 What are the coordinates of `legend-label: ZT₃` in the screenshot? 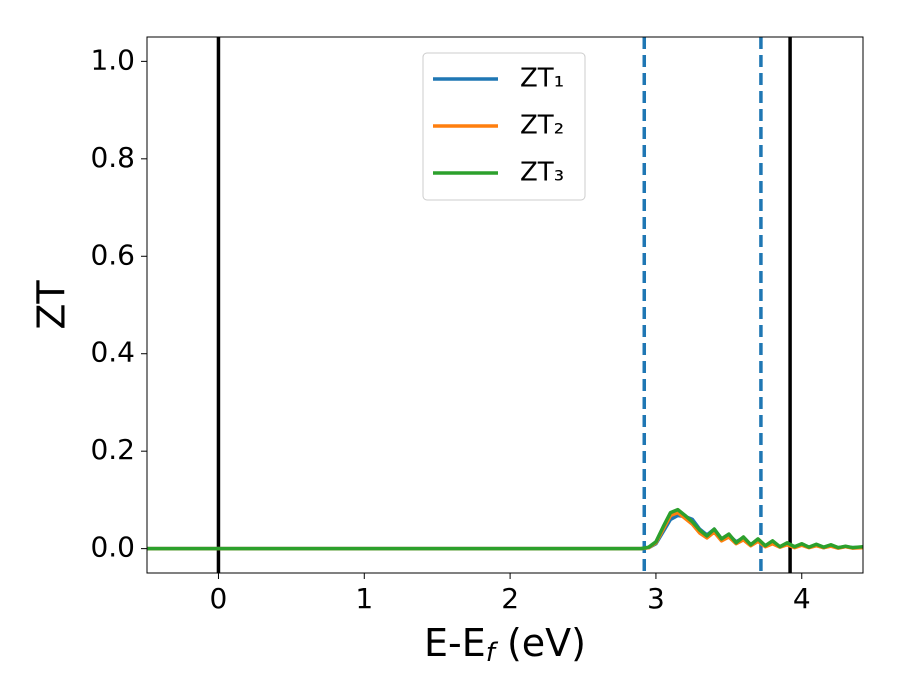 It's located at (542, 173).